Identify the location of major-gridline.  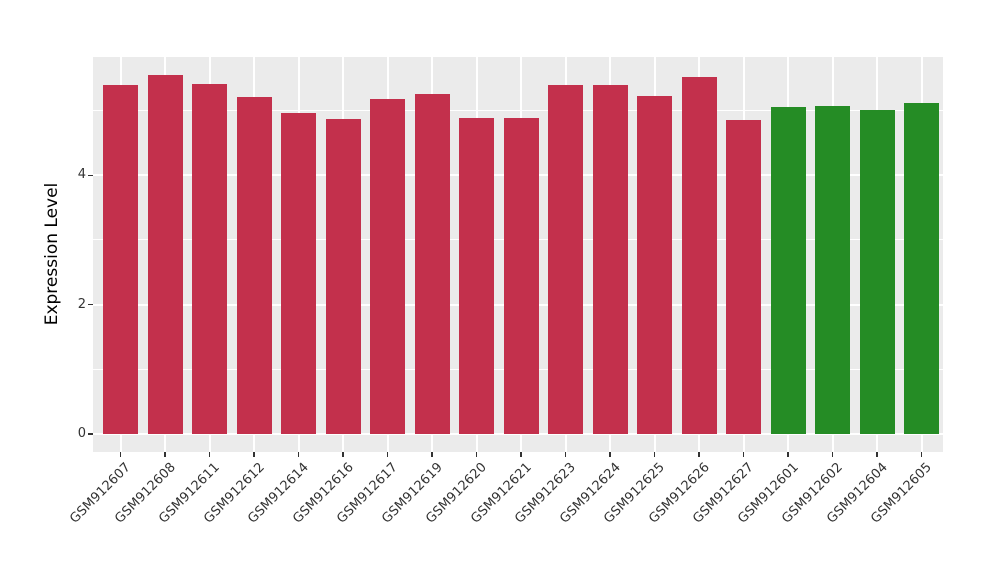
(518, 433).